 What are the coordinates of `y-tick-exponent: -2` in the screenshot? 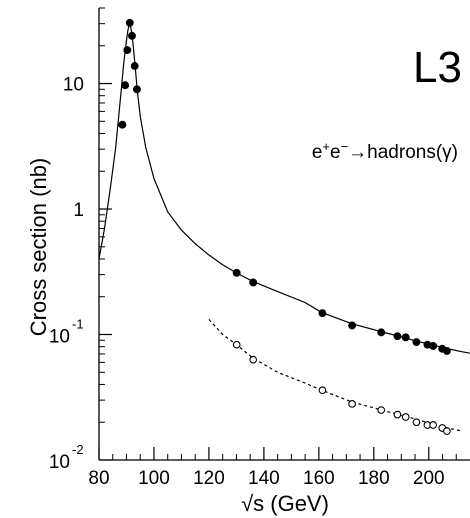 It's located at (78, 449).